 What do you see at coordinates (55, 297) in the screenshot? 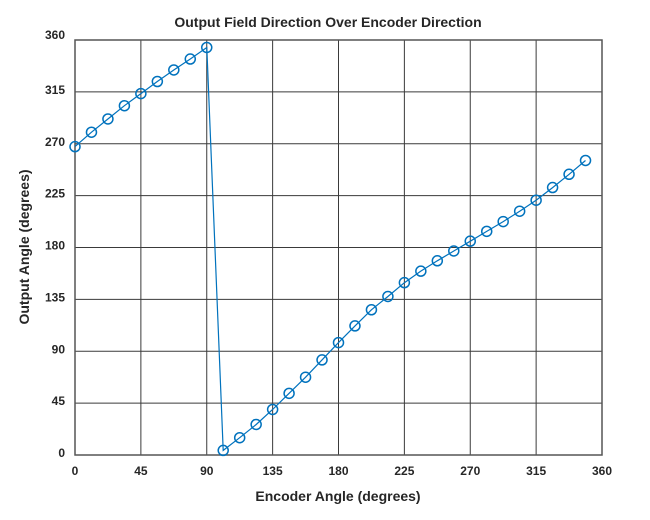
I see `y-tick-label: 135` at bounding box center [55, 297].